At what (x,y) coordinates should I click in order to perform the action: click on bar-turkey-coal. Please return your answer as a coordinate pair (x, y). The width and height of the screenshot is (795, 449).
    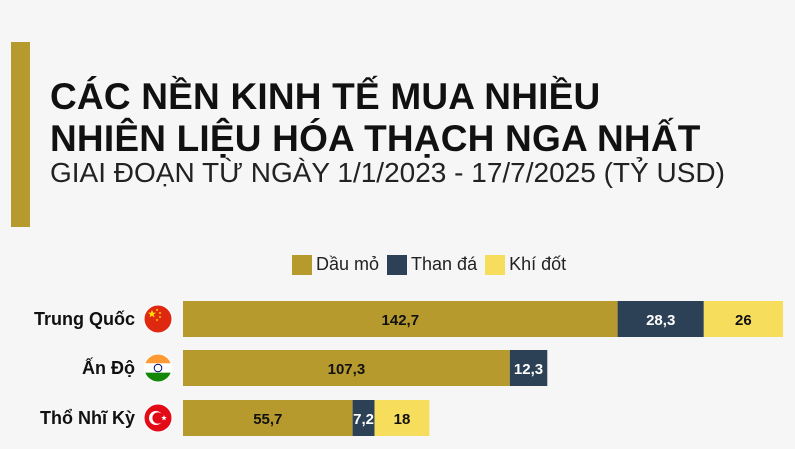
    Looking at the image, I should click on (363, 418).